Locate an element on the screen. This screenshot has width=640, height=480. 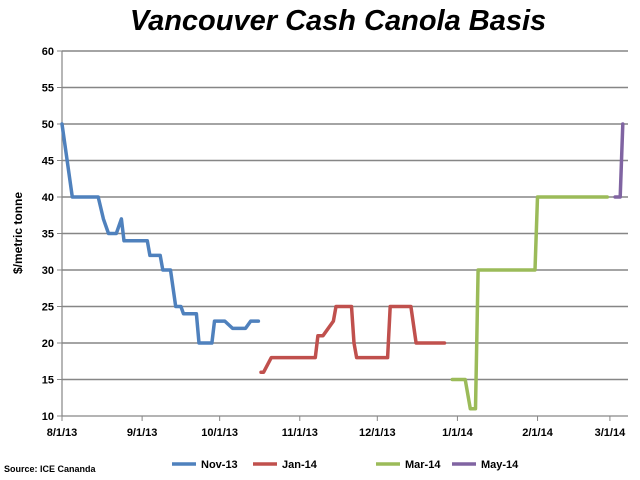
legend-item: Mar-14 is located at coordinates (408, 465).